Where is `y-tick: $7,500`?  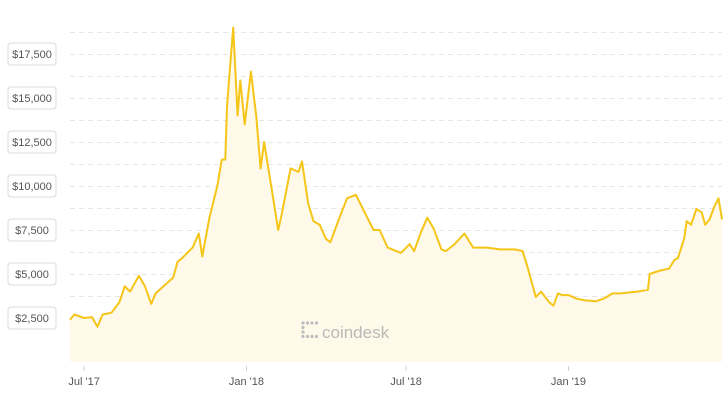 y-tick: $7,500 is located at coordinates (32, 230).